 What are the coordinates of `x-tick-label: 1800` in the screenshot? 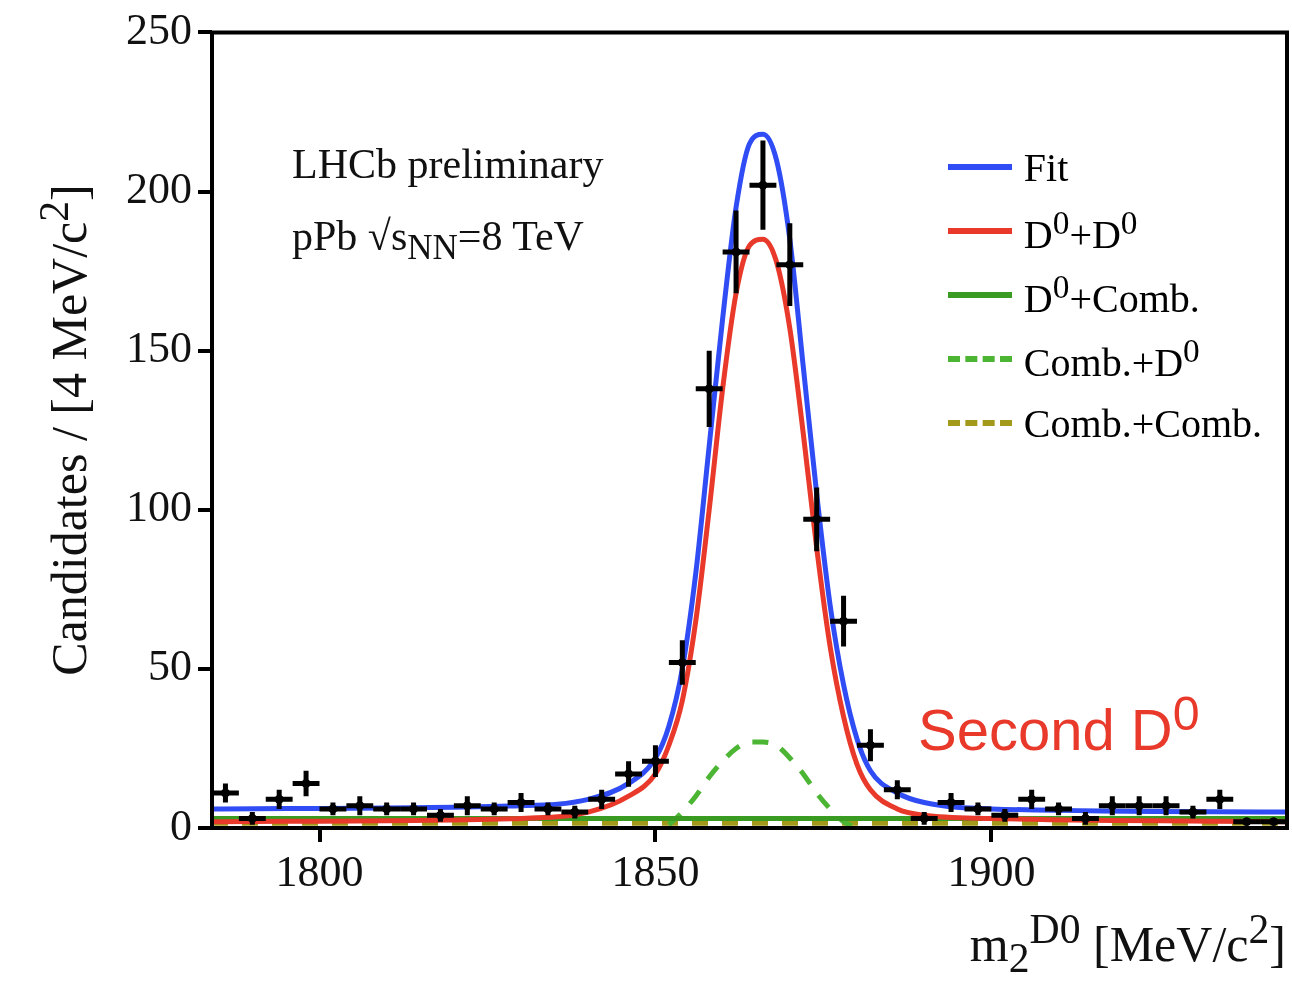 It's located at (319, 871).